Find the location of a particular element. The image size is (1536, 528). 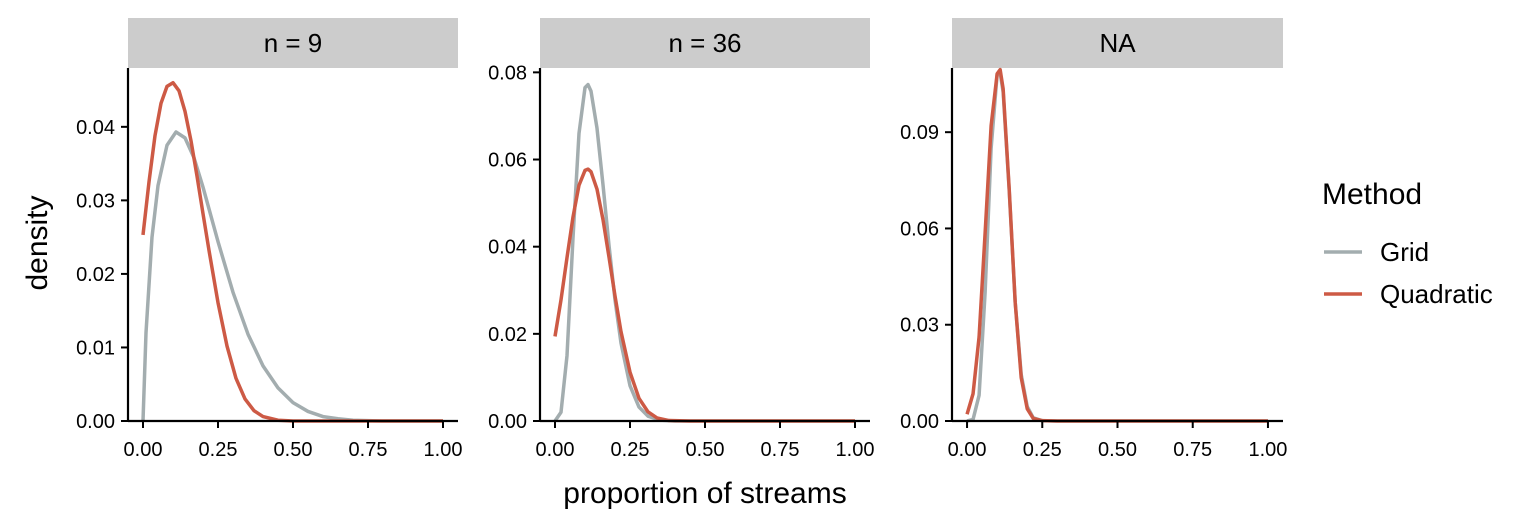

legend: Method Grid Quadratic is located at coordinates (1407, 243).